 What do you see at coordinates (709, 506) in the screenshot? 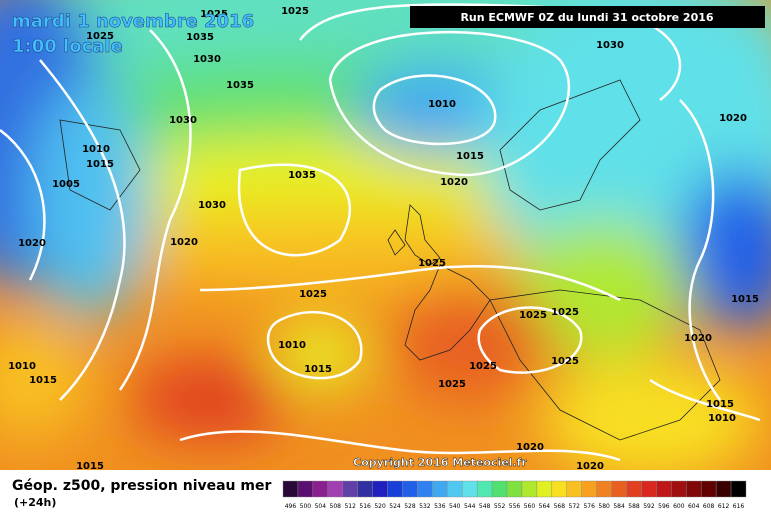
I see `scale-label: 608` at bounding box center [709, 506].